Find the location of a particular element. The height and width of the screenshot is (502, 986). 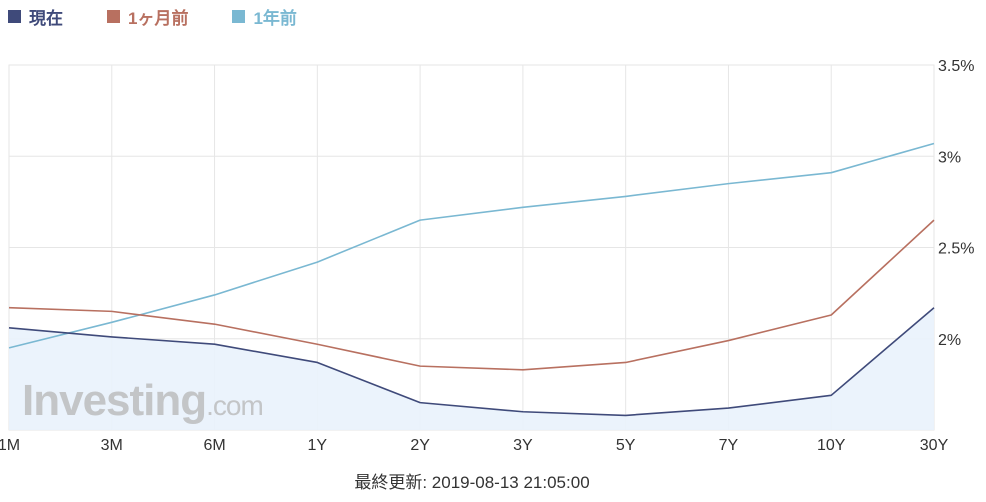

chart-legend: 現在 1ヶ月前 1年前 is located at coordinates (152, 16).